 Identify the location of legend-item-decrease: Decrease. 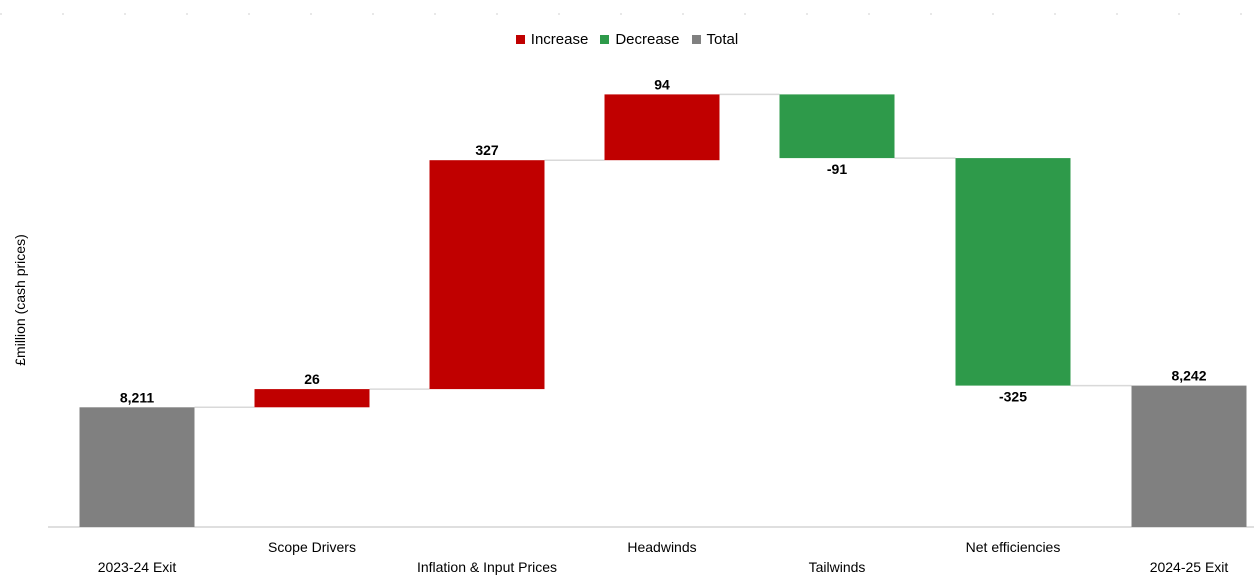
(640, 39).